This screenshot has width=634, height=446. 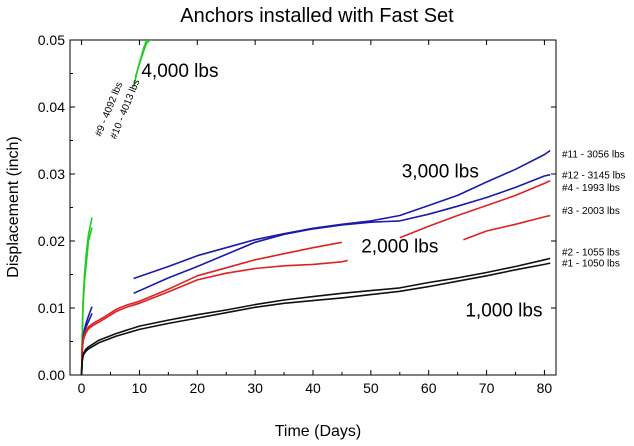 What do you see at coordinates (591, 211) in the screenshot?
I see `series-label: #3 - 2003 lbs` at bounding box center [591, 211].